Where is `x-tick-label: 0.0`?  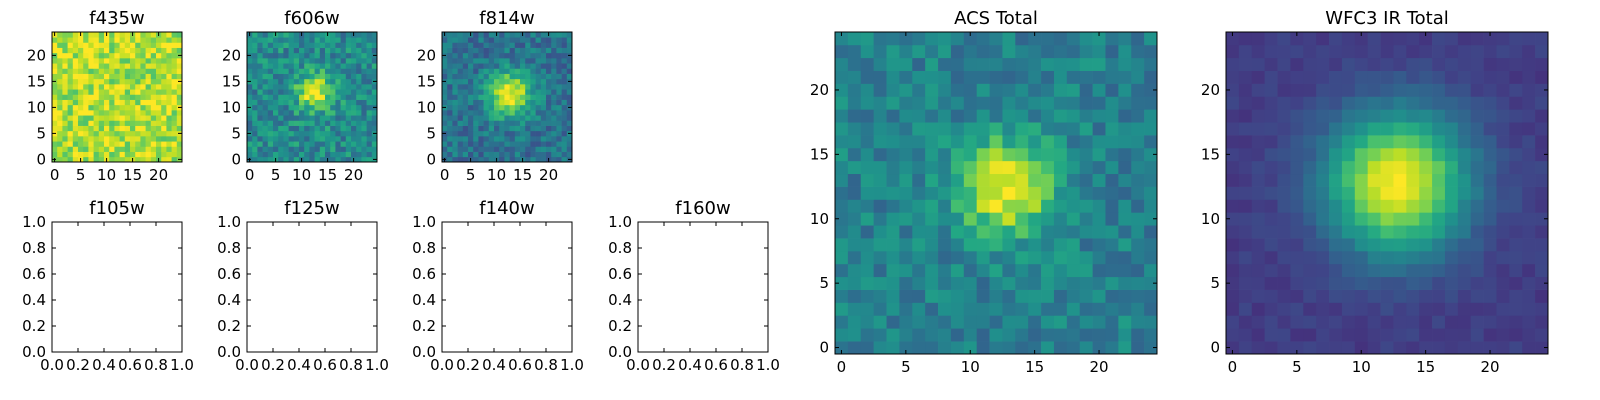
x-tick-label: 0.0 is located at coordinates (638, 365).